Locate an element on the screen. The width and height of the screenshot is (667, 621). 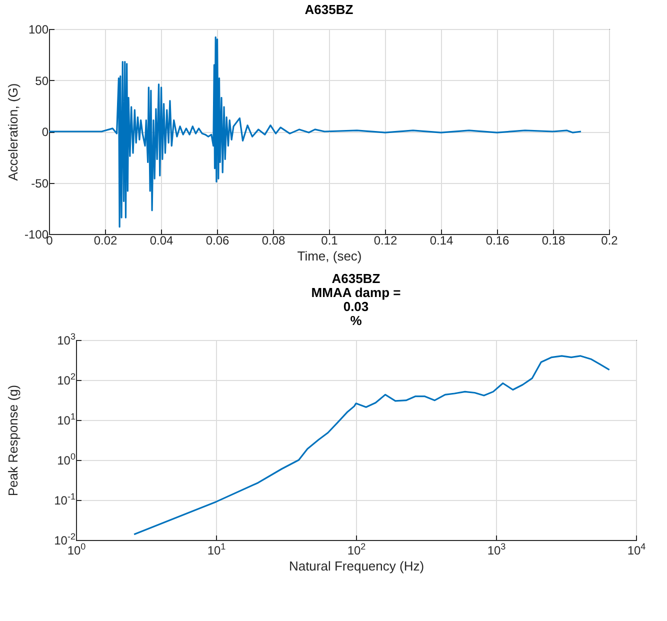
y-tick-label: 100 is located at coordinates (38, 29).